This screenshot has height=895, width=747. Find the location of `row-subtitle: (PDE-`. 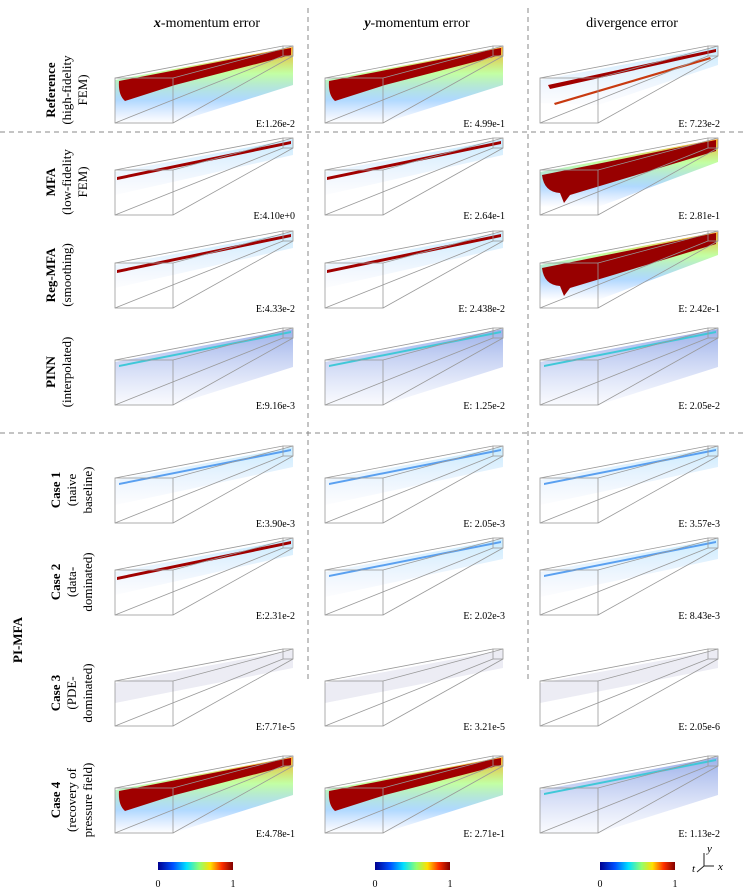

row-subtitle: (PDE- is located at coordinates (71, 692).